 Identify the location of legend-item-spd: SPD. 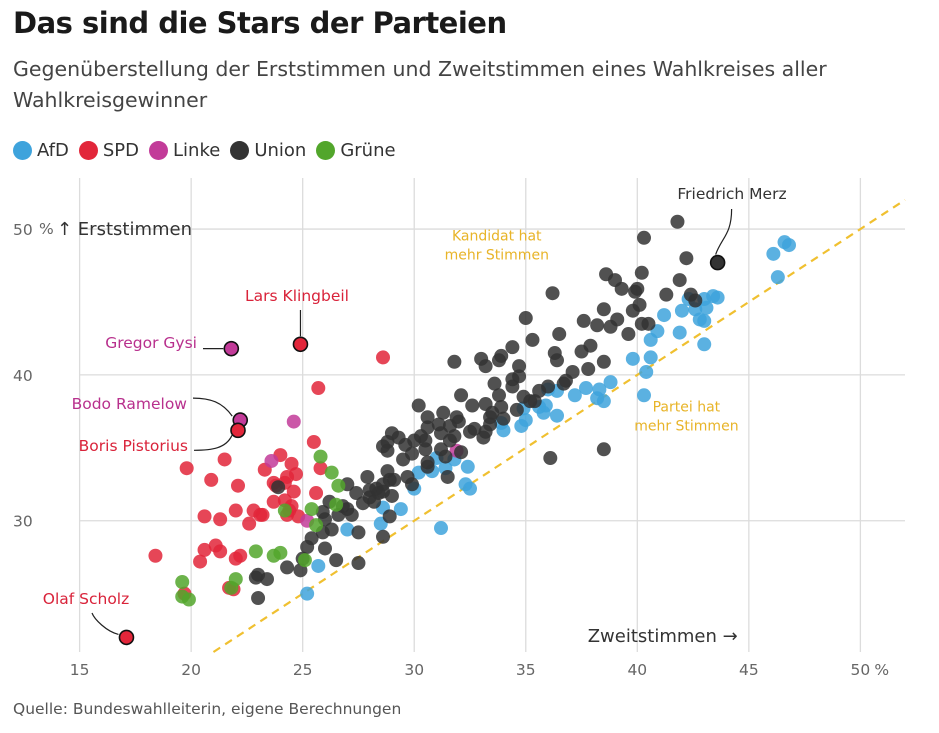
(109, 150).